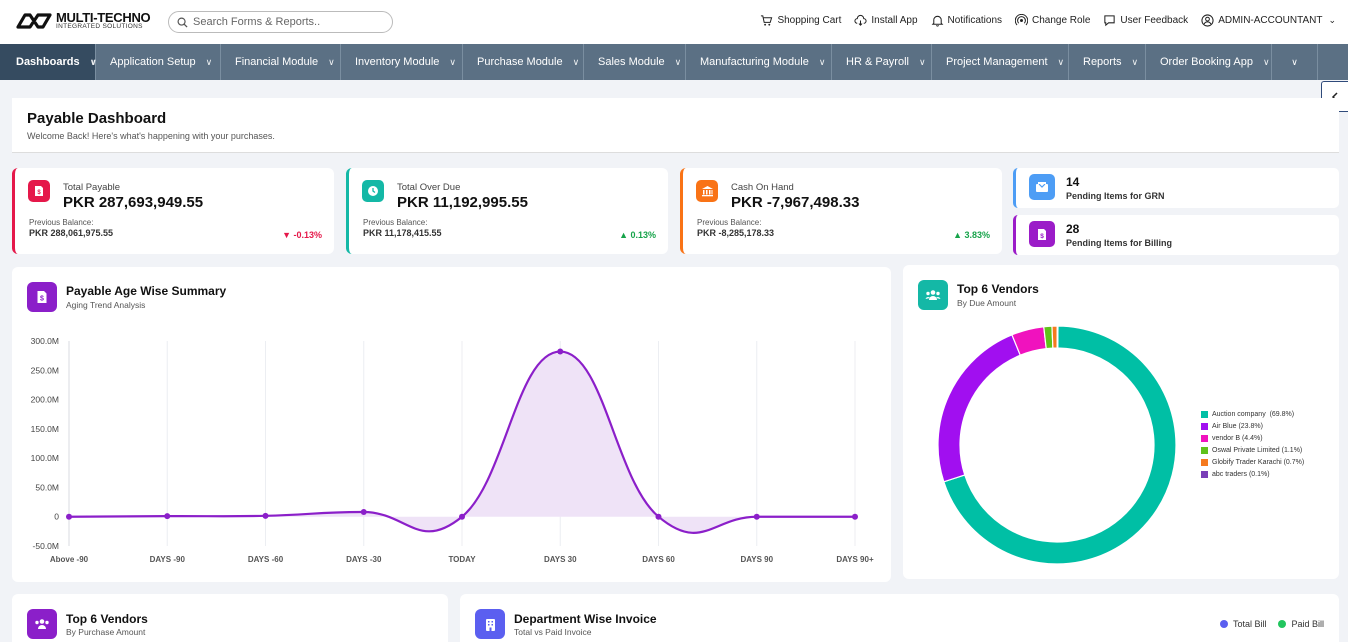 The height and width of the screenshot is (642, 1348). Describe the element at coordinates (103, 18) in the screenshot. I see `logo-main-text: MULTI-TECHNO` at that location.